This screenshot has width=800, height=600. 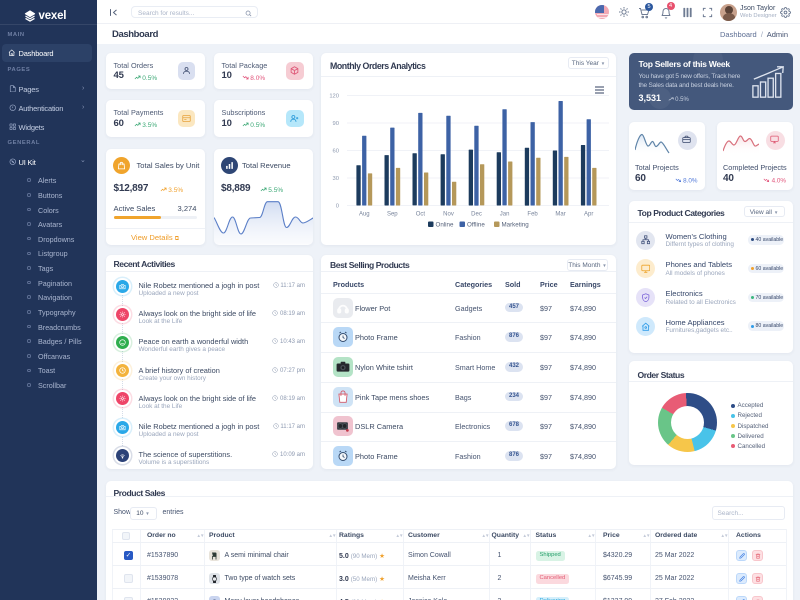 What do you see at coordinates (516, 224) in the screenshot?
I see `svg-text: Marketing` at bounding box center [516, 224].